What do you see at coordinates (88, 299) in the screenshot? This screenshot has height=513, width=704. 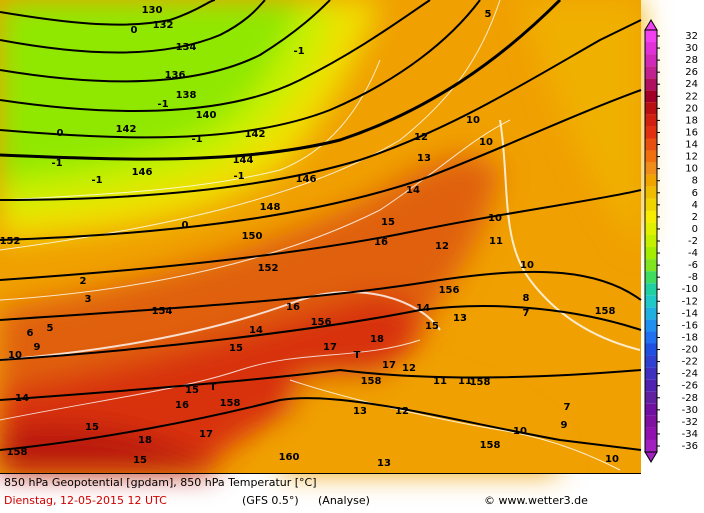 I see `contour-label: 3` at bounding box center [88, 299].